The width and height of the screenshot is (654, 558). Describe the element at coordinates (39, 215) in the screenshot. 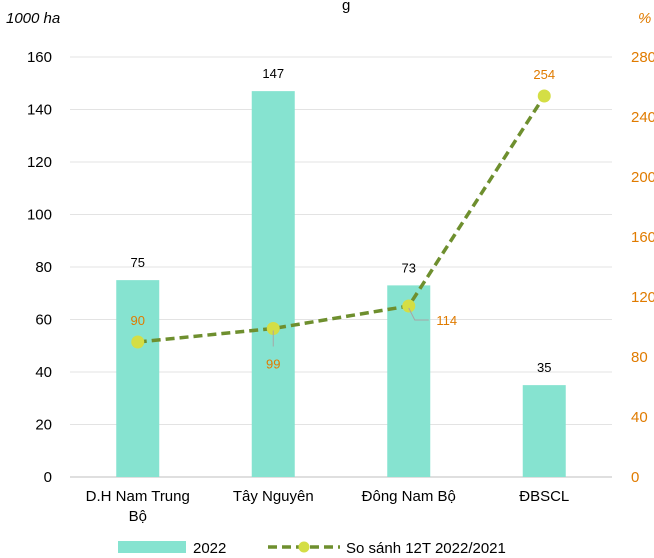

I see `y-left-tick-label: 100` at that location.